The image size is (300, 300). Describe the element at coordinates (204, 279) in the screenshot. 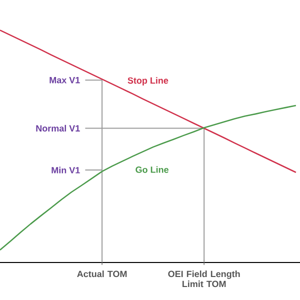

I see `x-tick-label: OEI Field Length Limit TOM` at that location.